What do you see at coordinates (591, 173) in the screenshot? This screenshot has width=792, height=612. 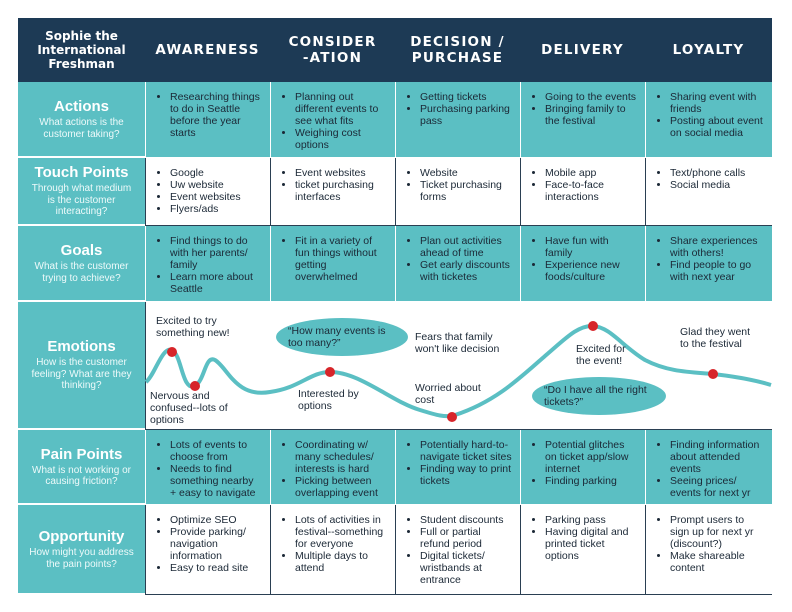 I see `bullet-item: Mobile app` at bounding box center [591, 173].